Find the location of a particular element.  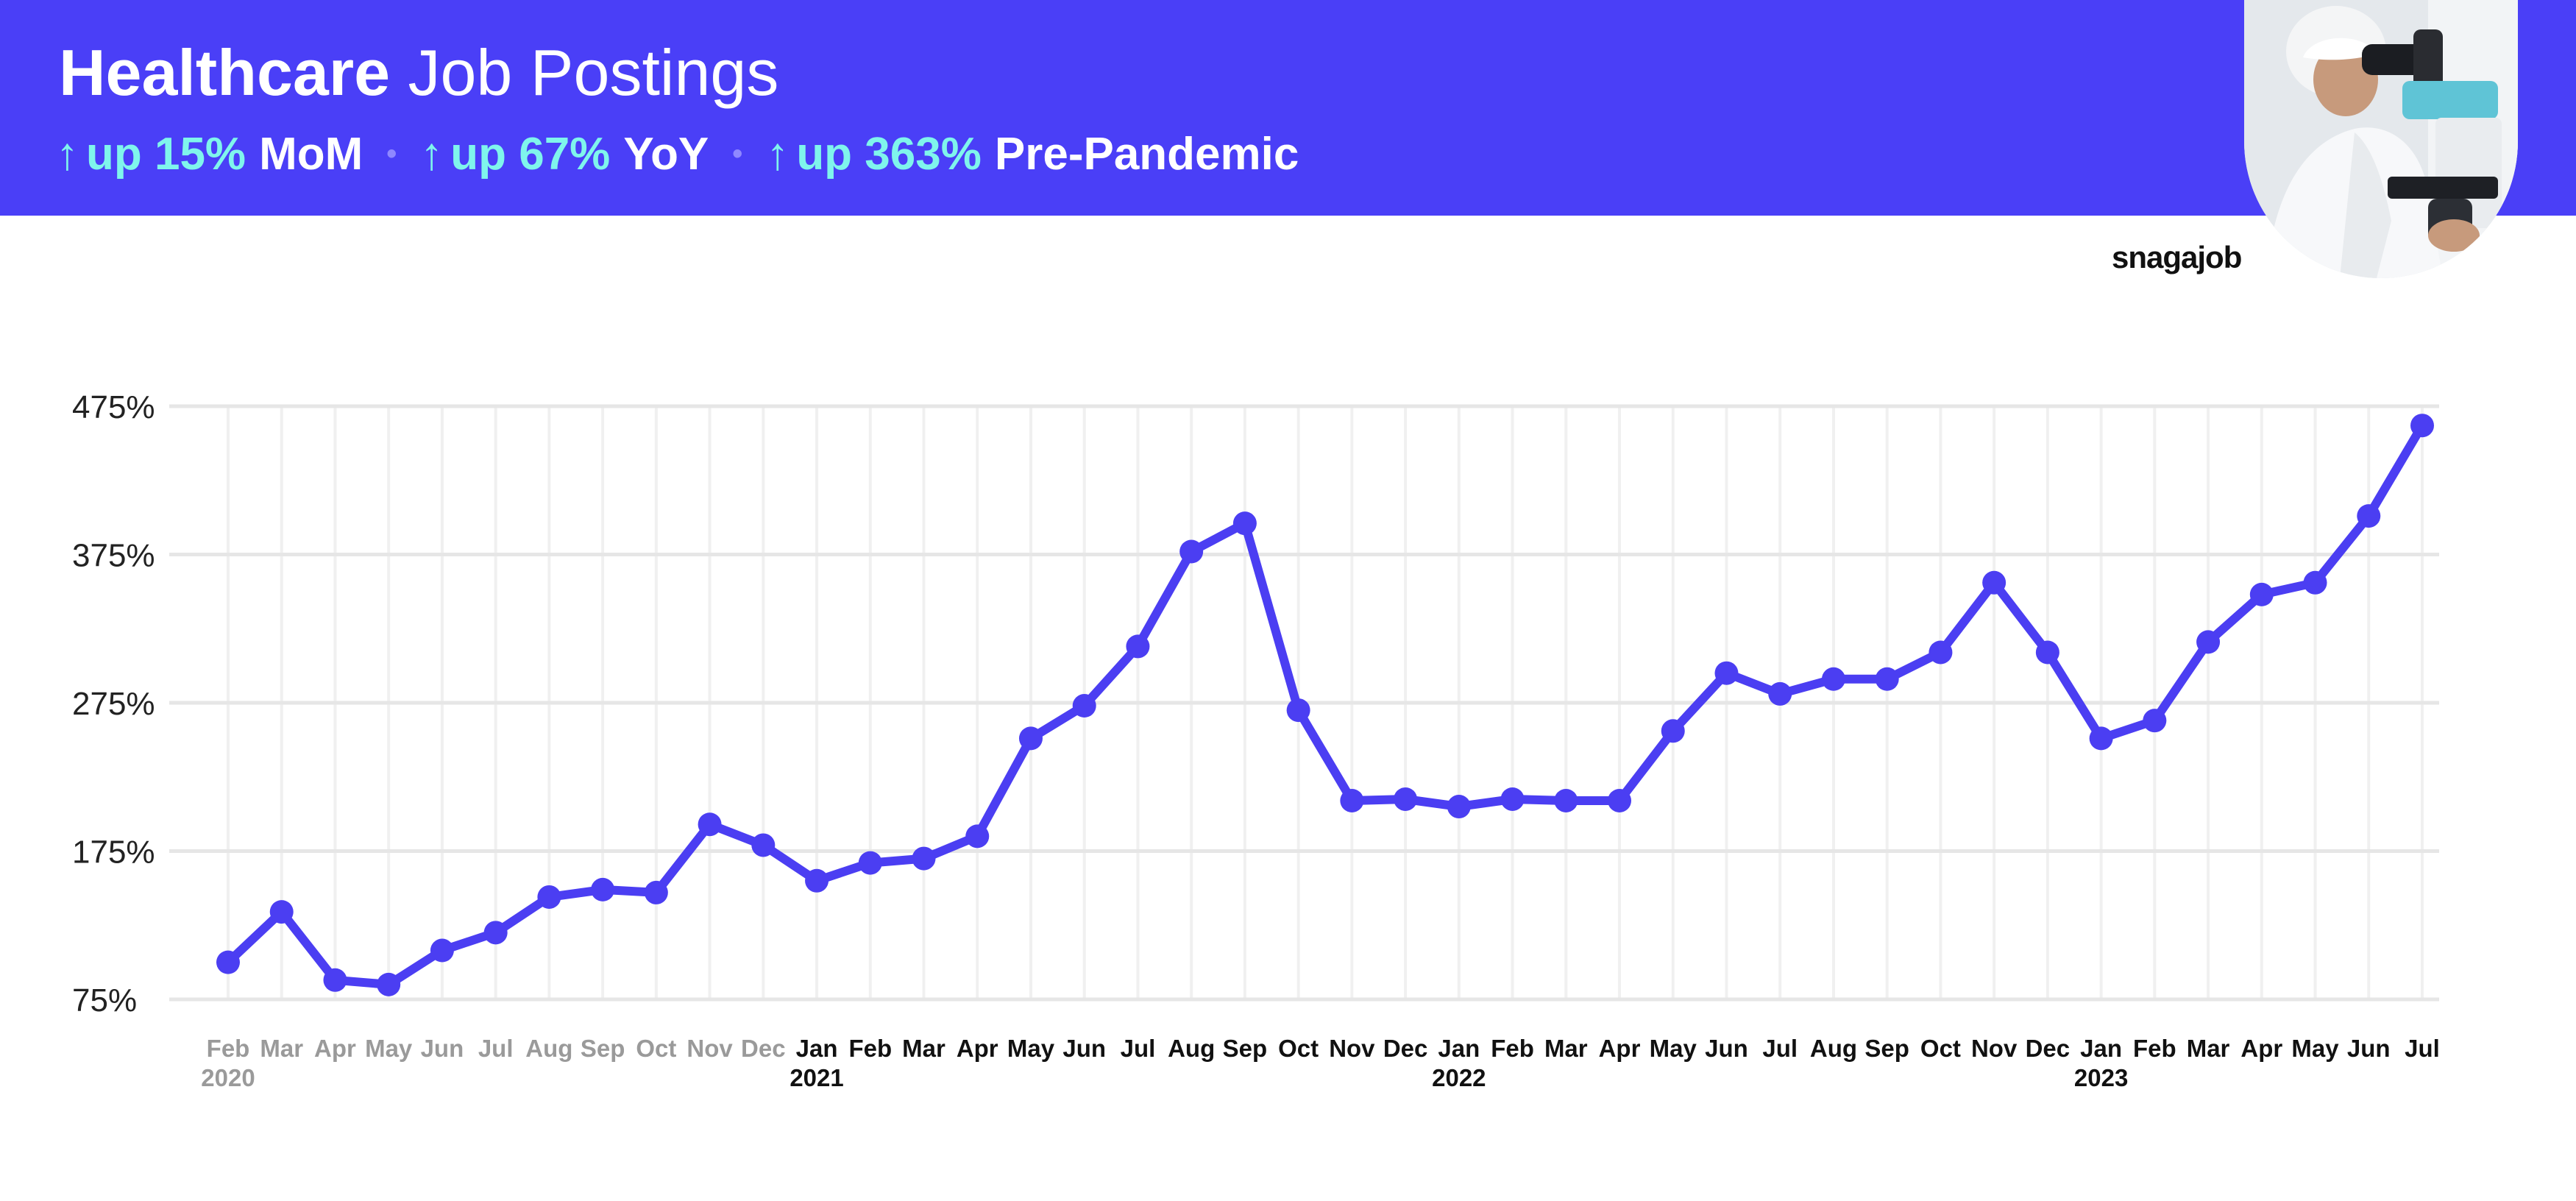

x-year-label: 2020 is located at coordinates (228, 1077).